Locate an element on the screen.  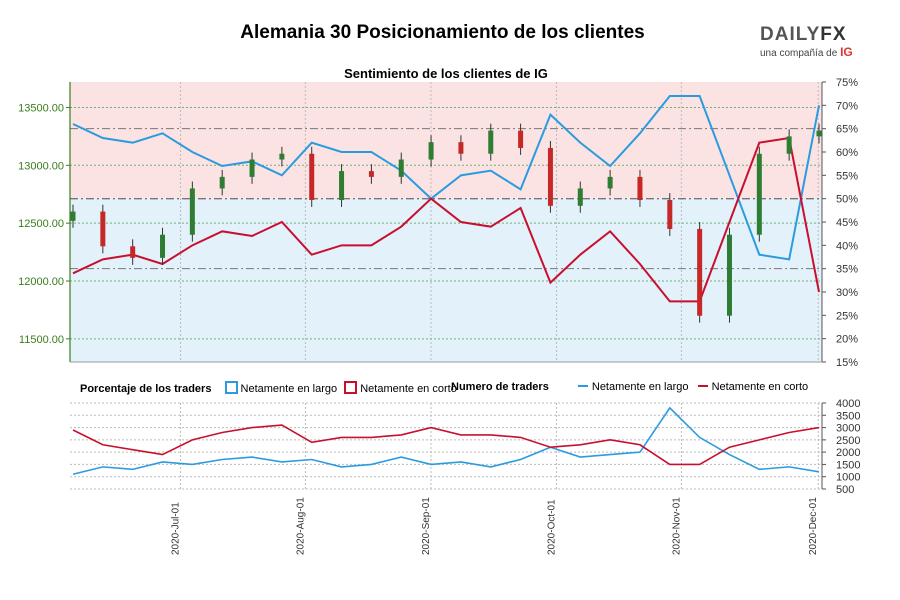
legend-pct-long: Netamente en largo is located at coordinates (281, 388).